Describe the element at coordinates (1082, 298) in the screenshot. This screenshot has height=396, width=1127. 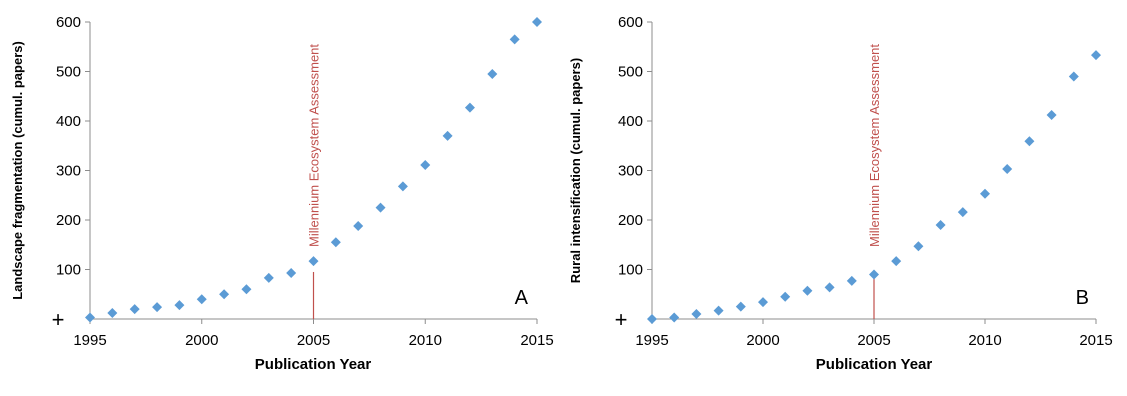
I see `panel-label: B` at that location.